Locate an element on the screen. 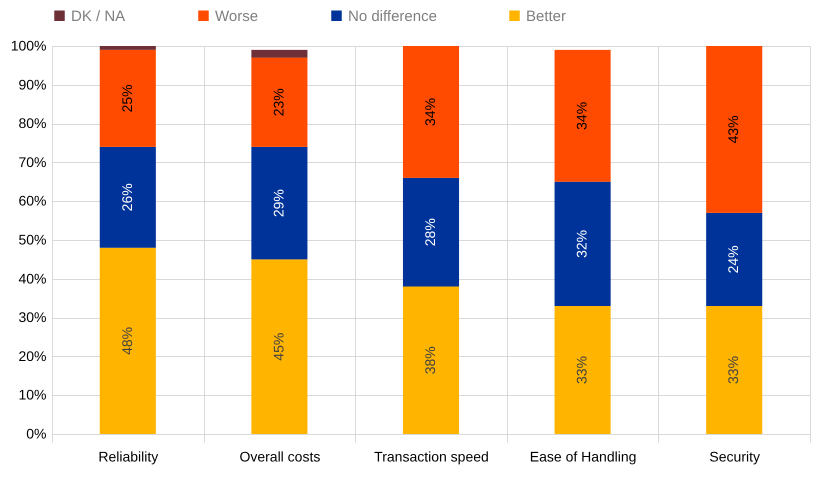  data-label: 43% is located at coordinates (733, 129).